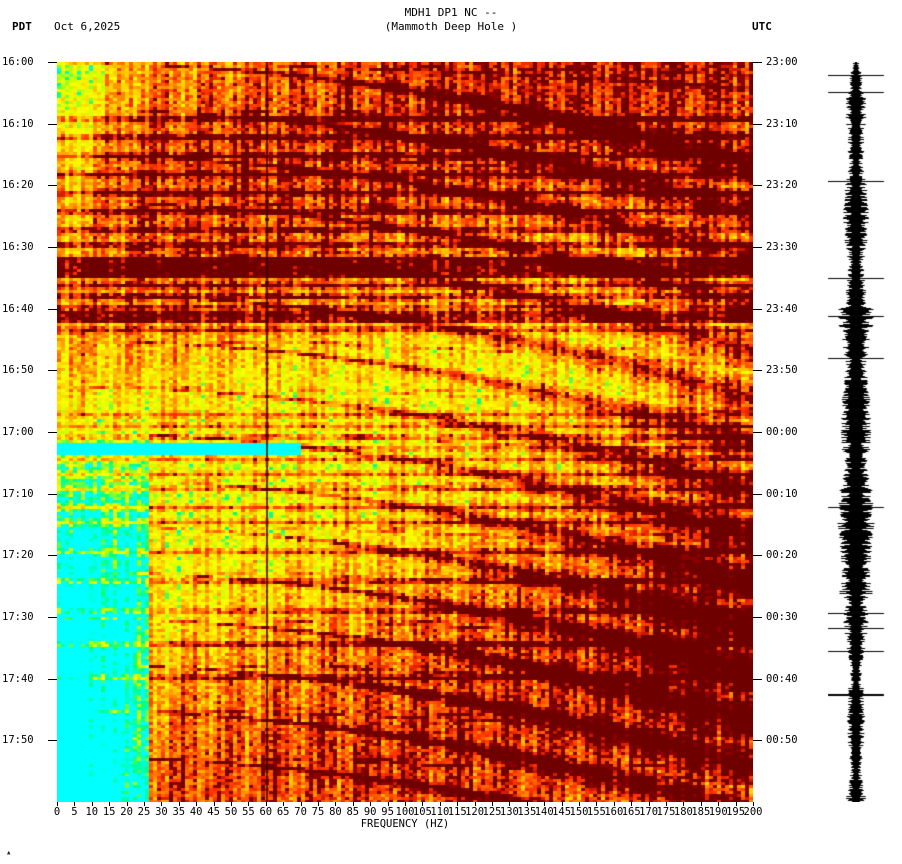 The image size is (902, 864). Describe the element at coordinates (18, 678) in the screenshot. I see `time-tick-label-local: 17:40` at that location.